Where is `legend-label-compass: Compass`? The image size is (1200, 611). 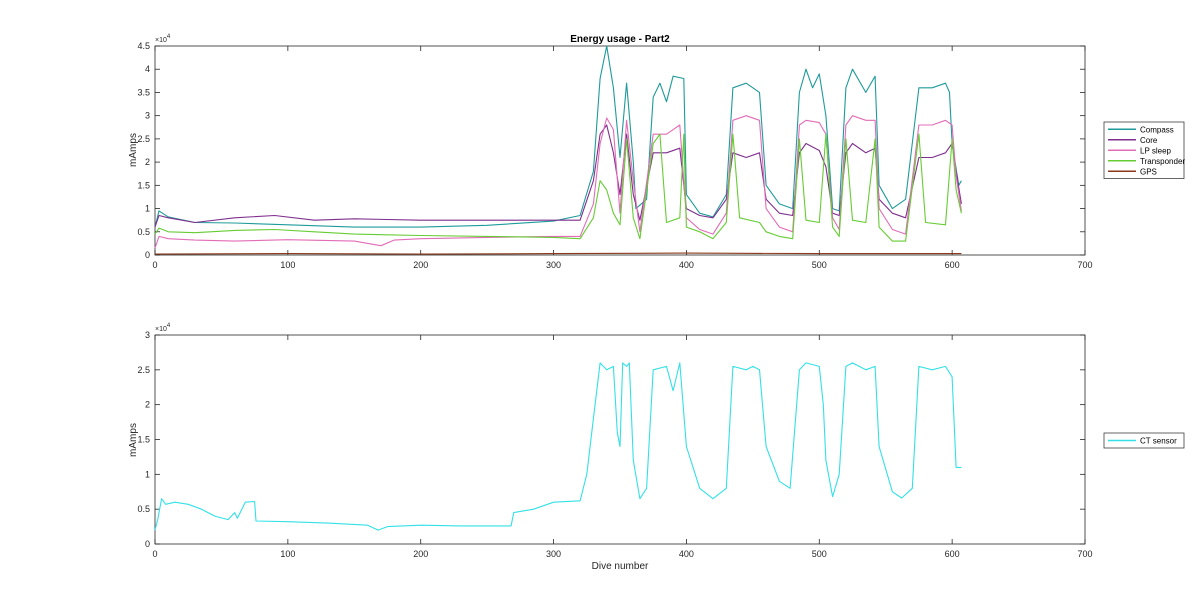 legend-label-compass: Compass is located at coordinates (1157, 129).